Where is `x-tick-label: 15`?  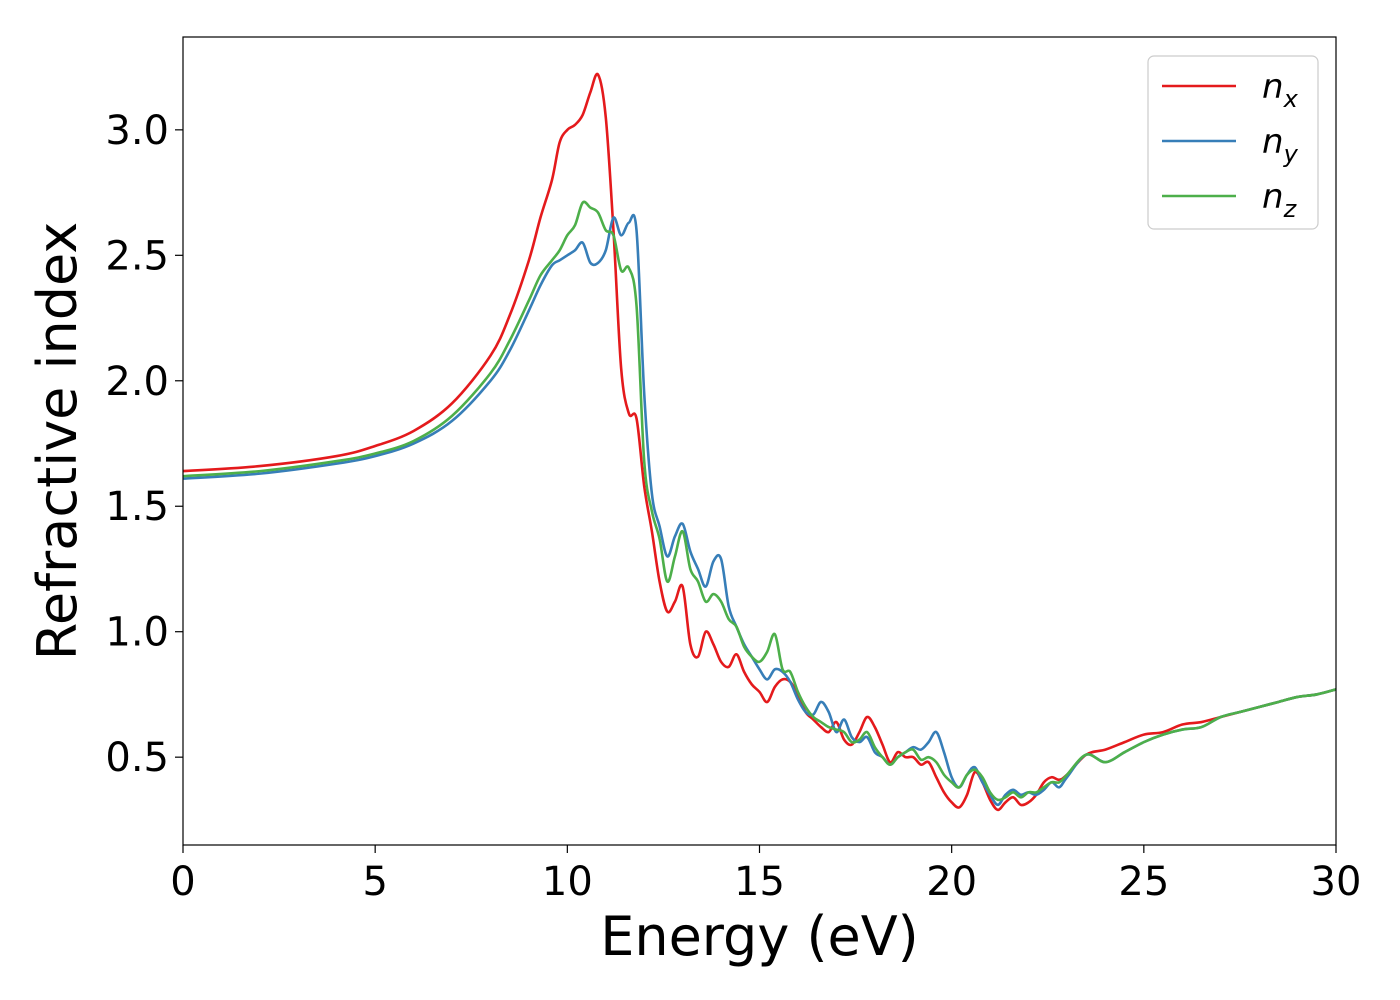 x-tick-label: 15 is located at coordinates (759, 882).